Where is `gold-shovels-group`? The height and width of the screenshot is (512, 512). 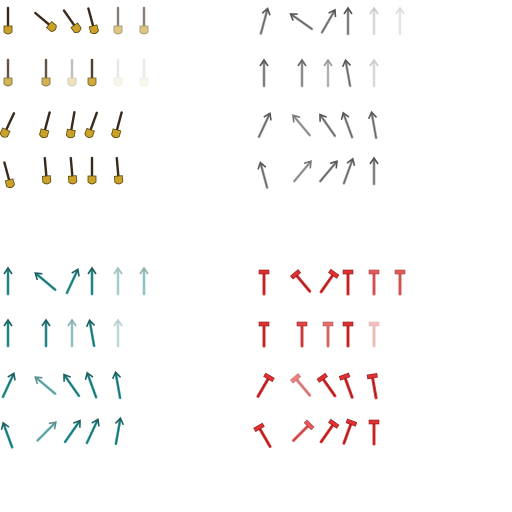 gold-shovels-group is located at coordinates (74, 97).